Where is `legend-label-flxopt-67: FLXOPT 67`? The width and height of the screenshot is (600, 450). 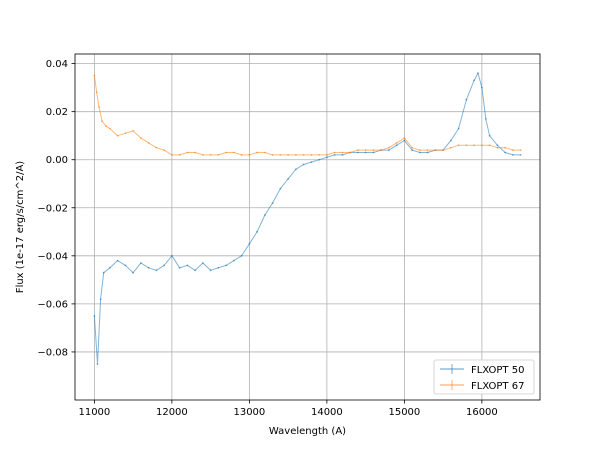
legend-label-flxopt-67: FLXOPT 67 is located at coordinates (497, 386).